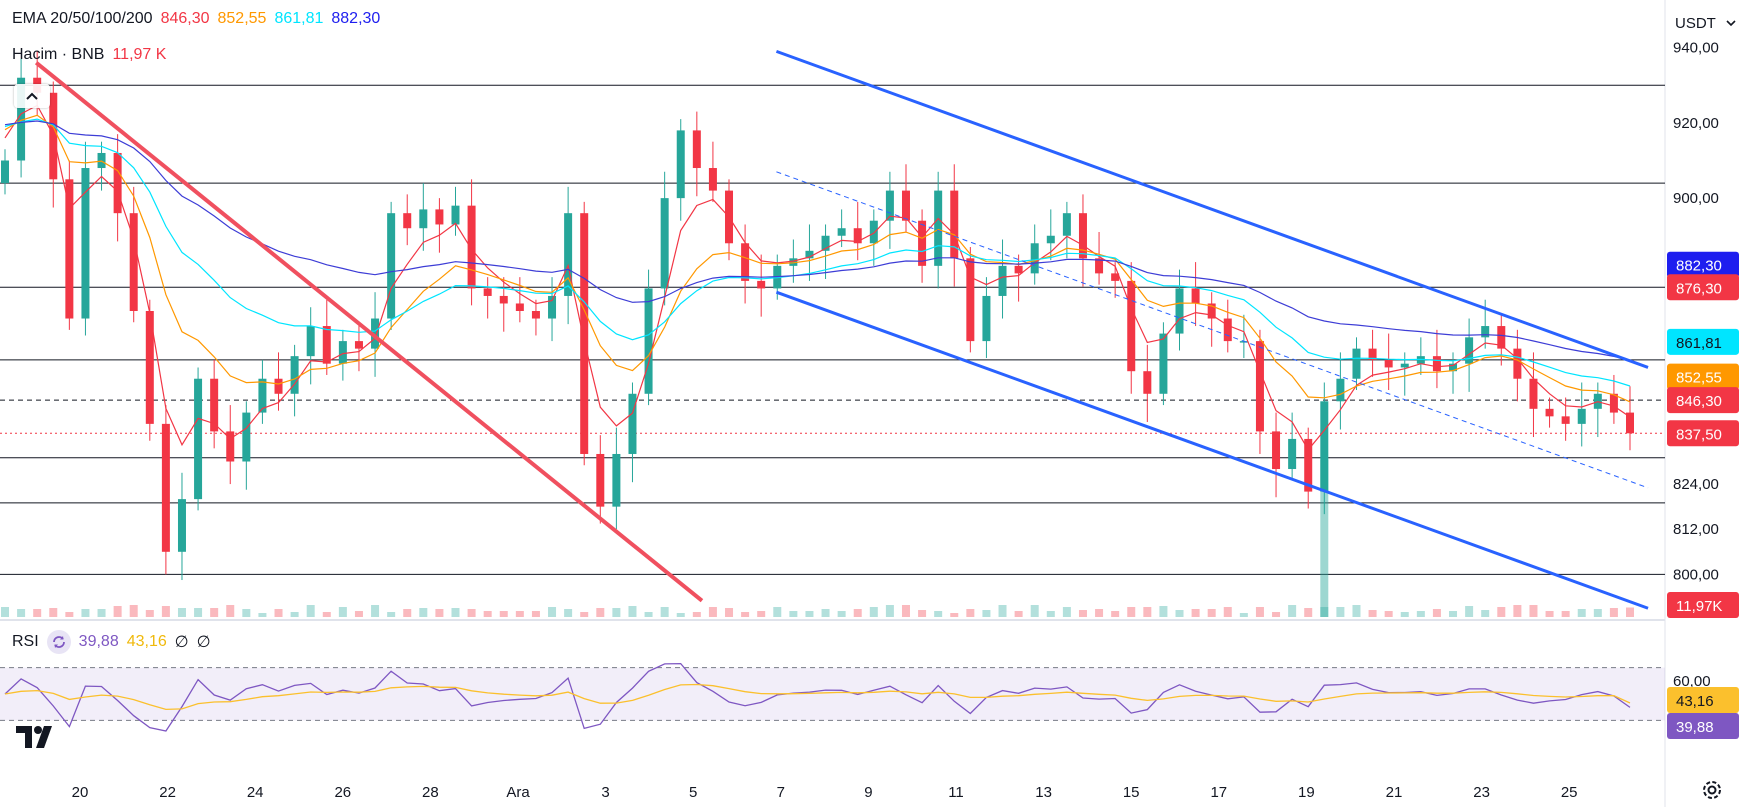 The image size is (1762, 807). I want to click on x-tick-label: Ara, so click(518, 792).